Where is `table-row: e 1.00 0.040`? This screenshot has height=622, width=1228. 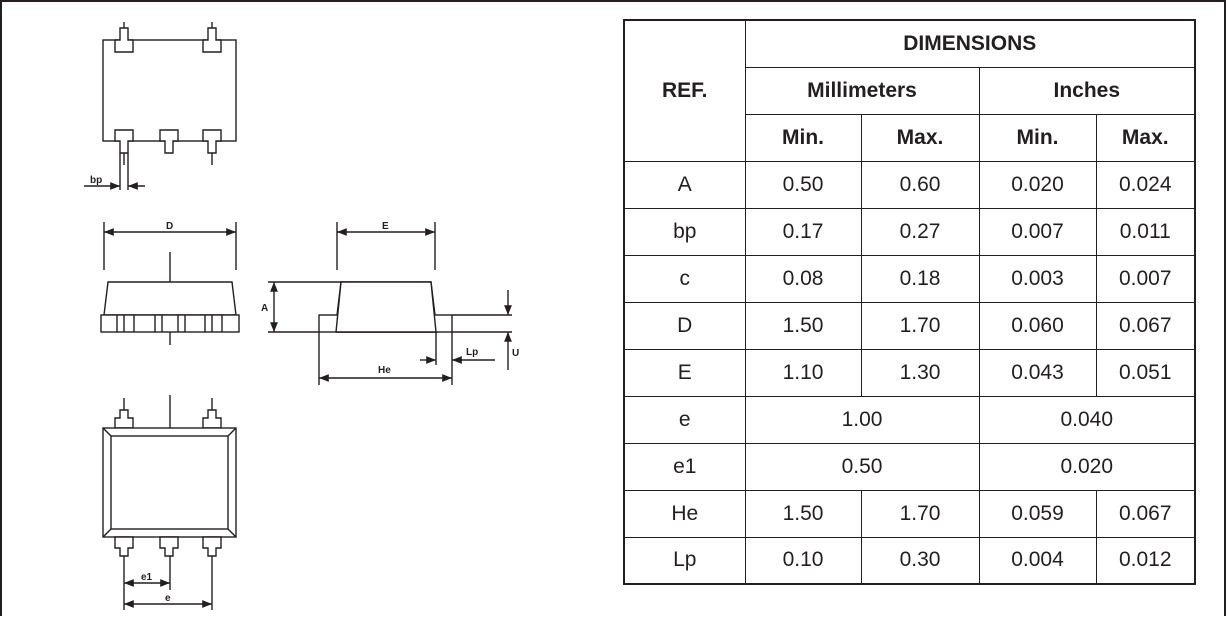
table-row: e 1.00 0.040 is located at coordinates (909, 419).